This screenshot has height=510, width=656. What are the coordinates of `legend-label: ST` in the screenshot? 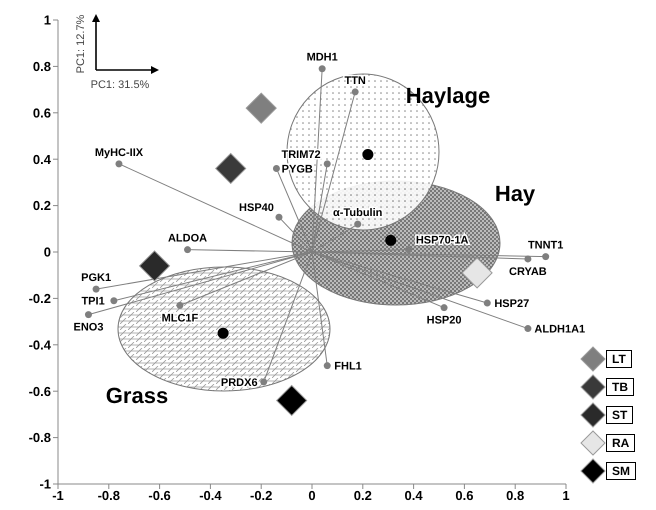 It's located at (620, 415).